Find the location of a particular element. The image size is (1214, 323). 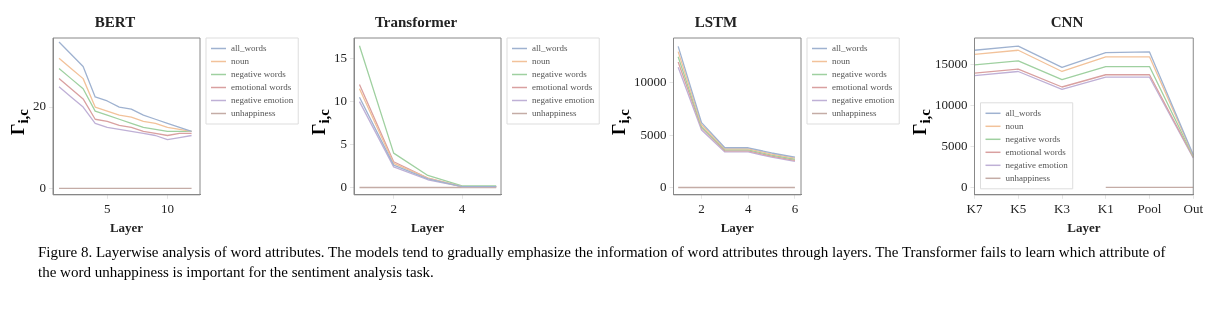

x-tick-label: Out is located at coordinates (1193, 209).